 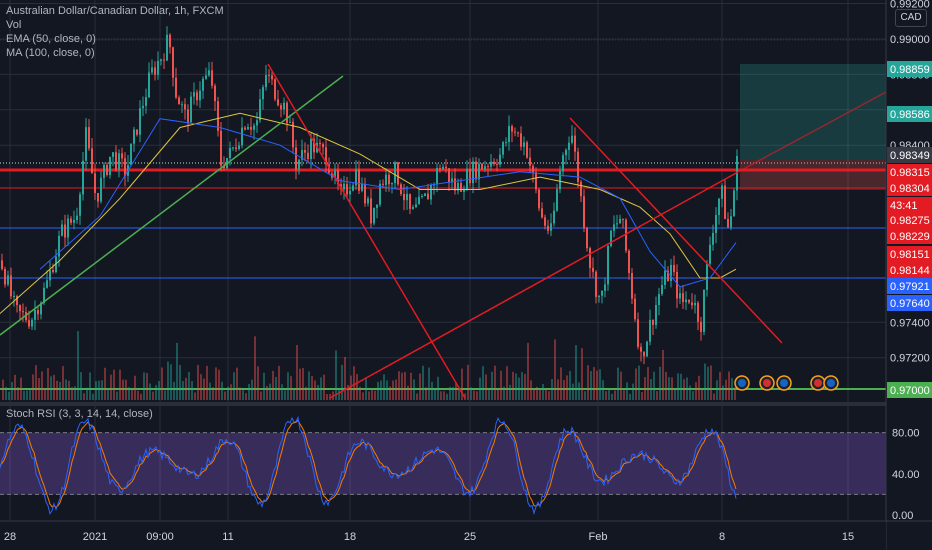 I want to click on price-label-level-green: 0.97000, so click(x=909, y=390).